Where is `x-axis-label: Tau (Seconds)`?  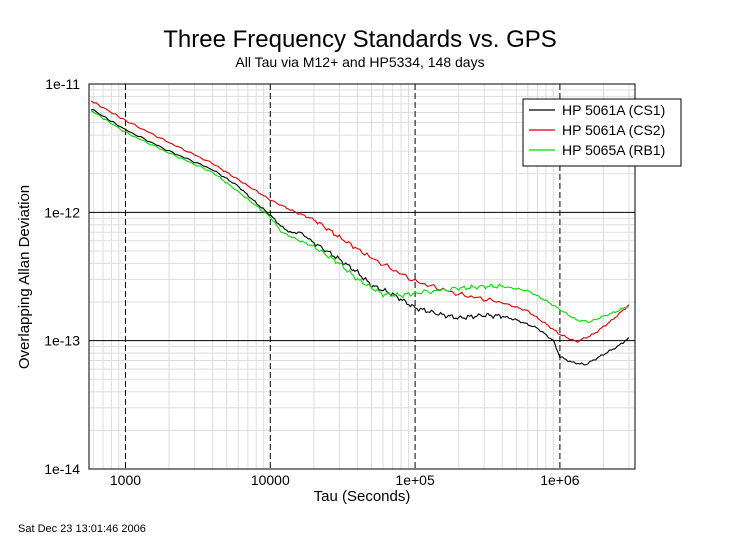
x-axis-label: Tau (Seconds) is located at coordinates (362, 496).